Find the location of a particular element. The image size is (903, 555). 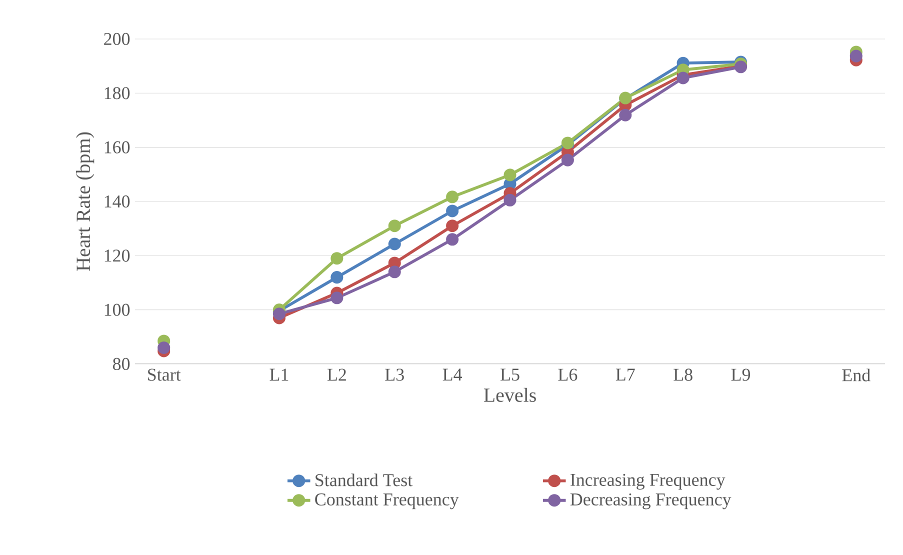

legend-label: Standard Test is located at coordinates (364, 480).